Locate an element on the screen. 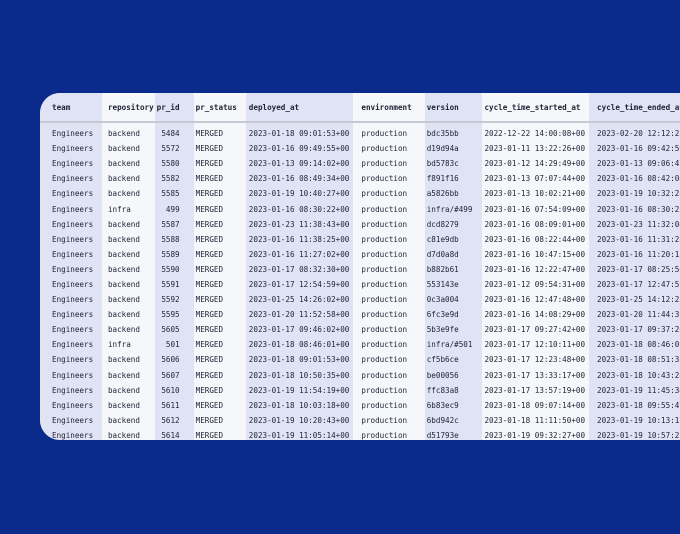 Image resolution: width=680 pixels, height=534 pixels. cell-pr-id: 5605 is located at coordinates (170, 330).